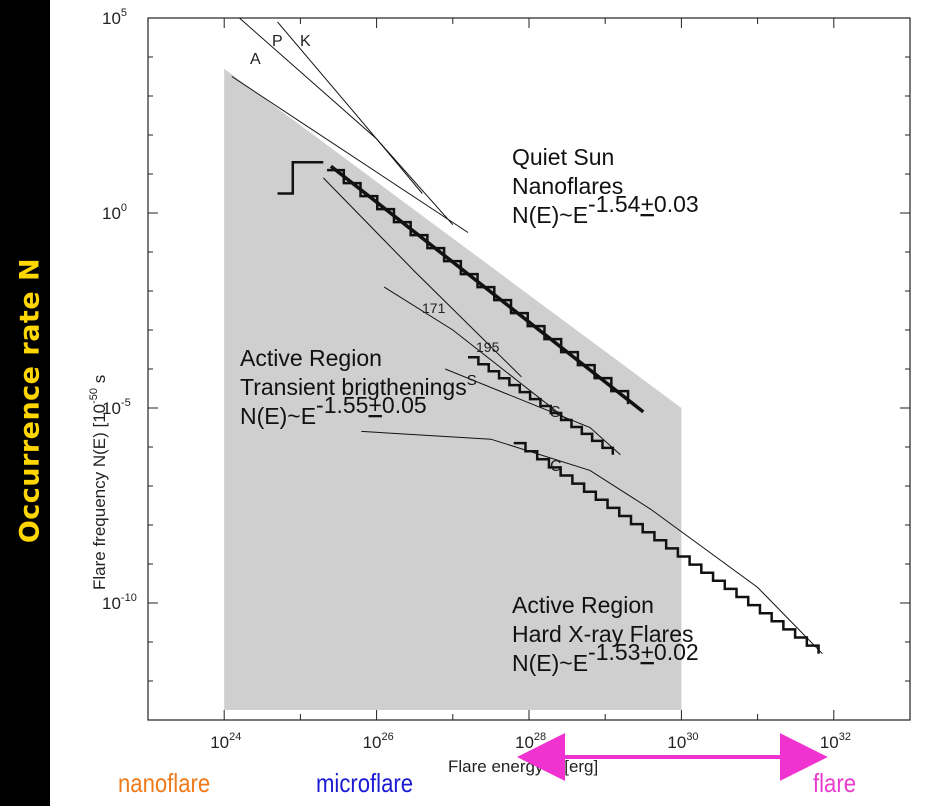 Image resolution: width=932 pixels, height=806 pixels. I want to click on annotation-line: Quiet Sun, so click(563, 157).